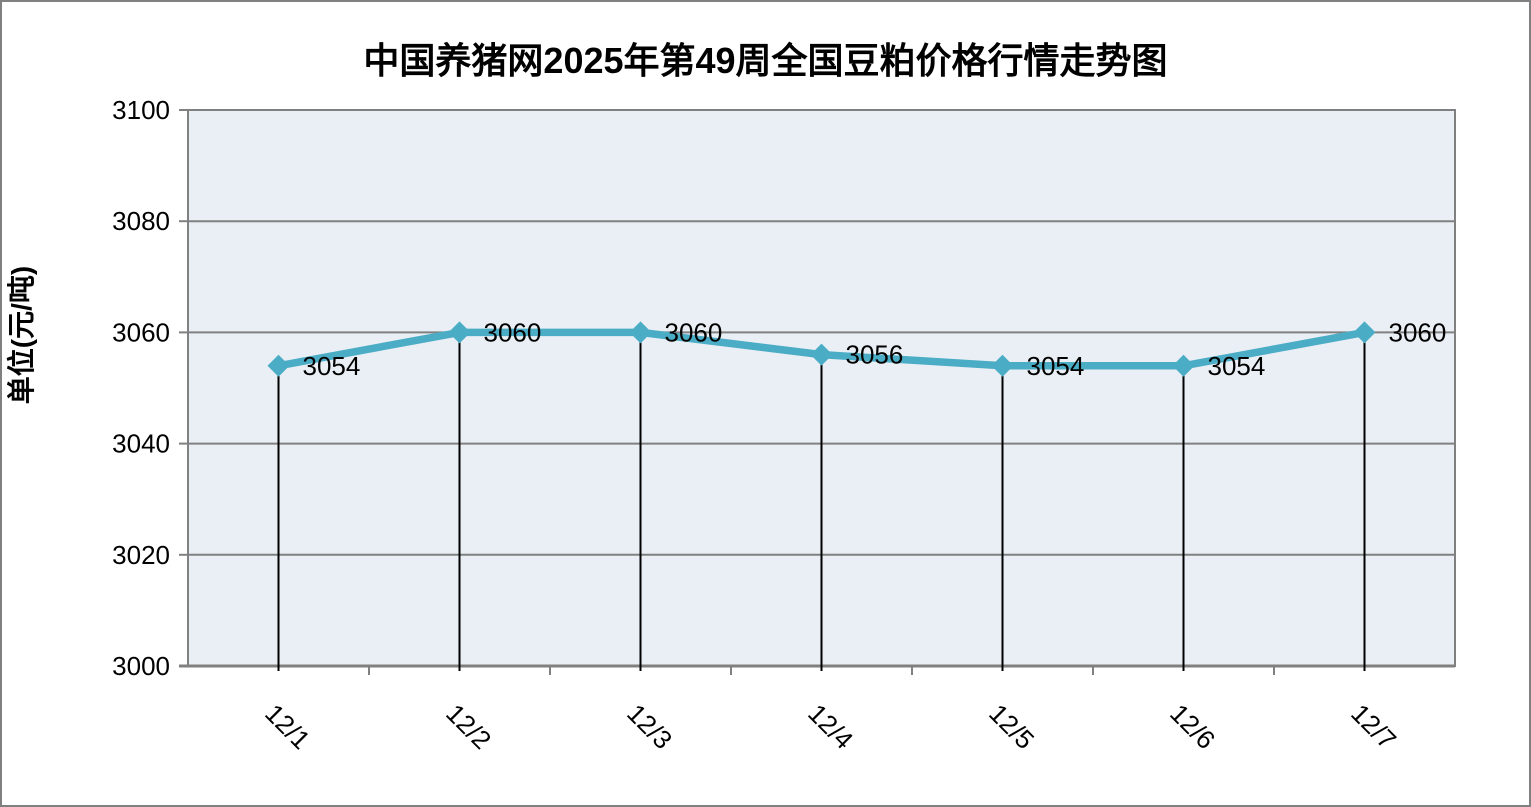  What do you see at coordinates (141, 221) in the screenshot?
I see `y-axis-tick-label: 3080` at bounding box center [141, 221].